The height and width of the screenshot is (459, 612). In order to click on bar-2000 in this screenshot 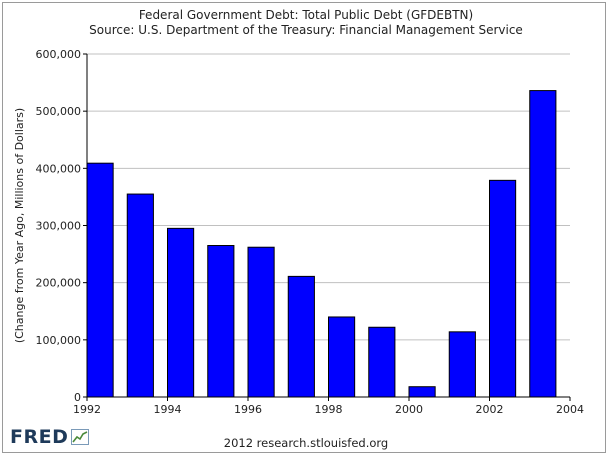, I will do `click(422, 392)`.